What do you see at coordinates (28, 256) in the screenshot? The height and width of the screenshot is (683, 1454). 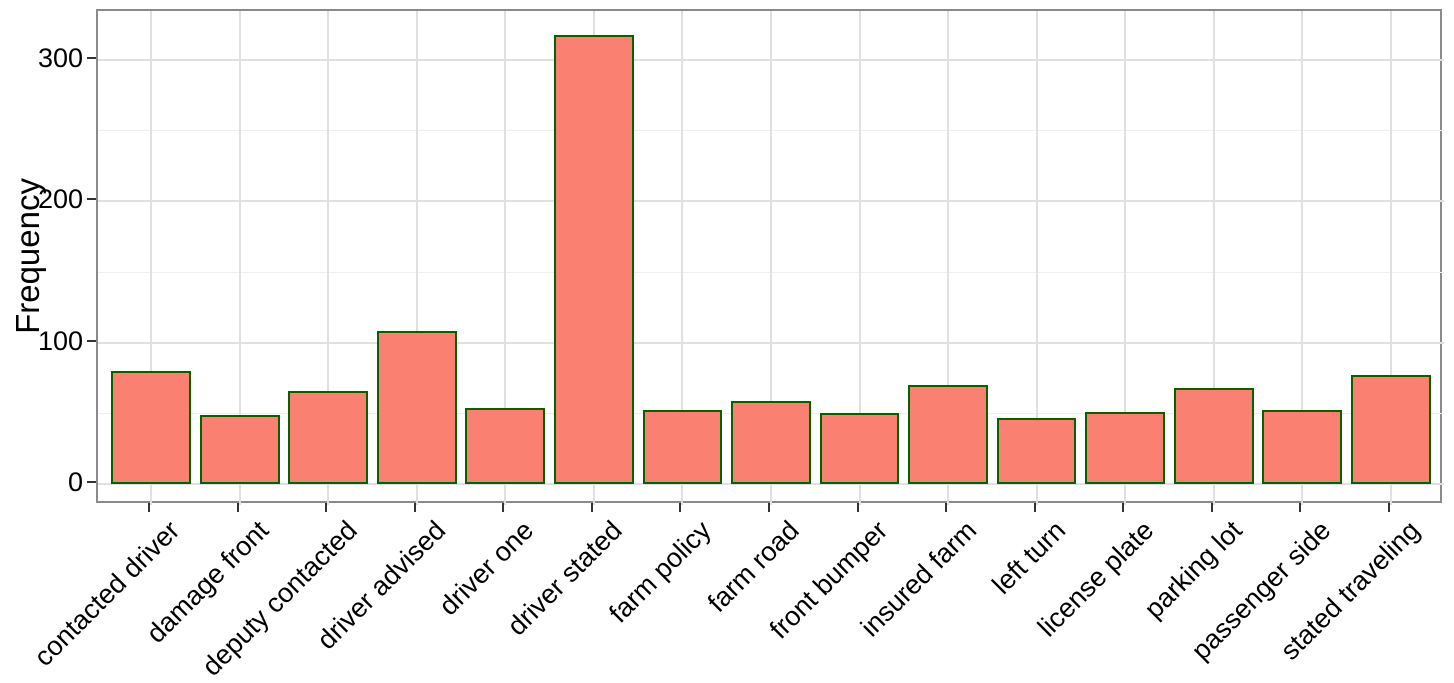 I see `y-axis-title-wrap: Frequency` at bounding box center [28, 256].